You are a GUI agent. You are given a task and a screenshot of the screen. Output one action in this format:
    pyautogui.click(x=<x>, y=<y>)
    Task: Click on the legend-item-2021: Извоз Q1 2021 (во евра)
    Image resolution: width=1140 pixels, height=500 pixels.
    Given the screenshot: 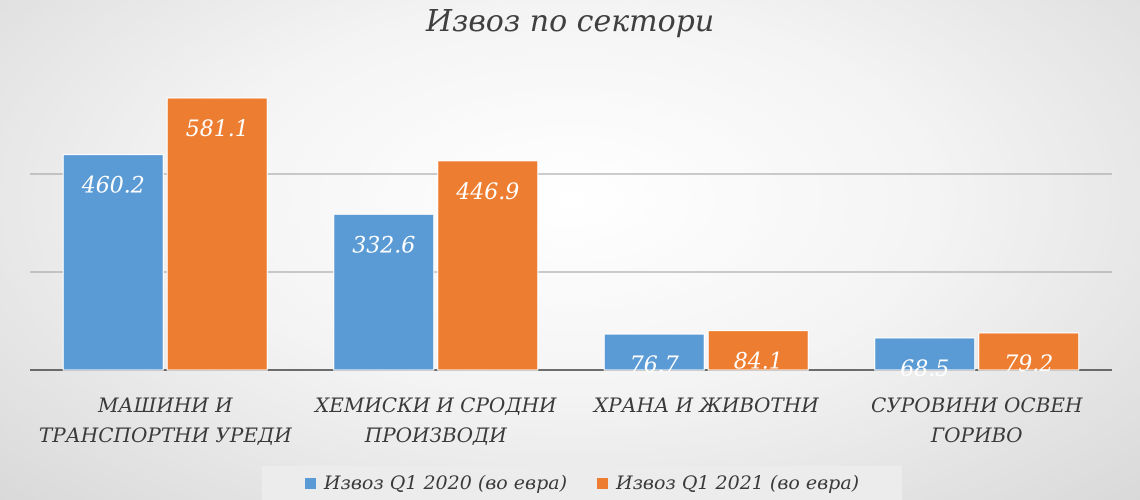 What is the action you would take?
    pyautogui.click(x=728, y=483)
    